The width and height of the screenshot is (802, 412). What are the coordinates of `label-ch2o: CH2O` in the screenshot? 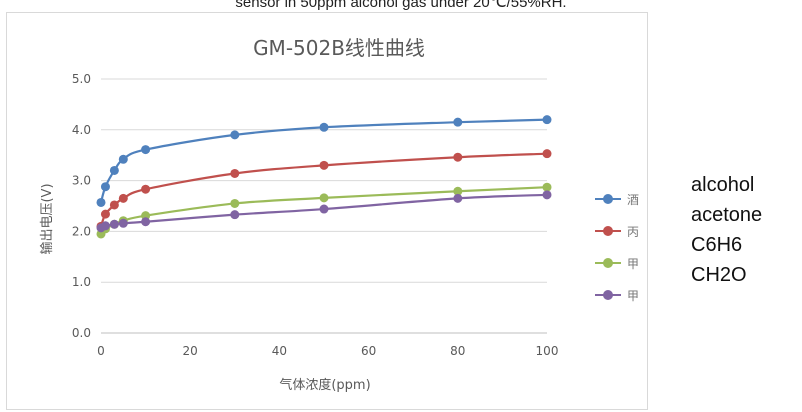 It's located at (719, 275).